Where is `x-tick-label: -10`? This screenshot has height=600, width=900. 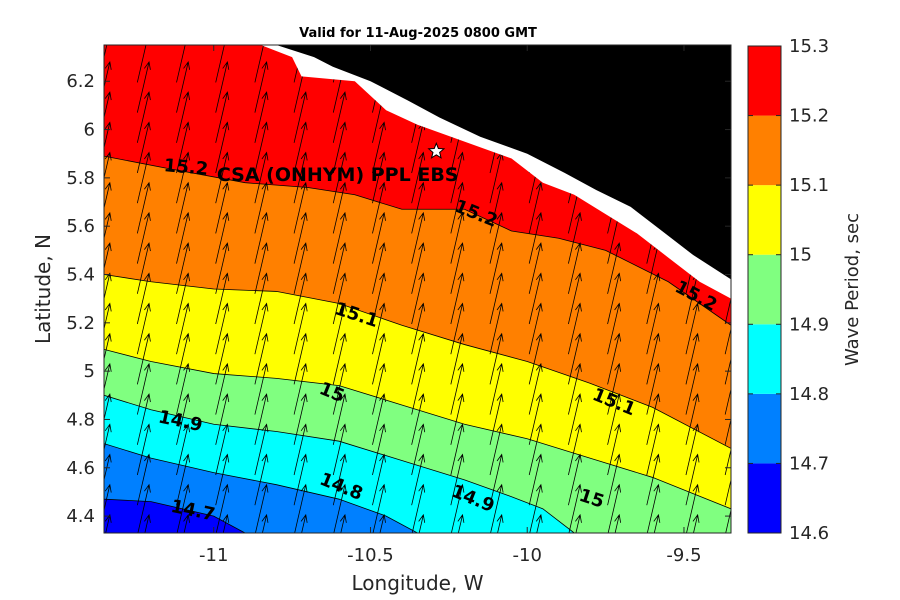
x-tick-label: -10 is located at coordinates (527, 555).